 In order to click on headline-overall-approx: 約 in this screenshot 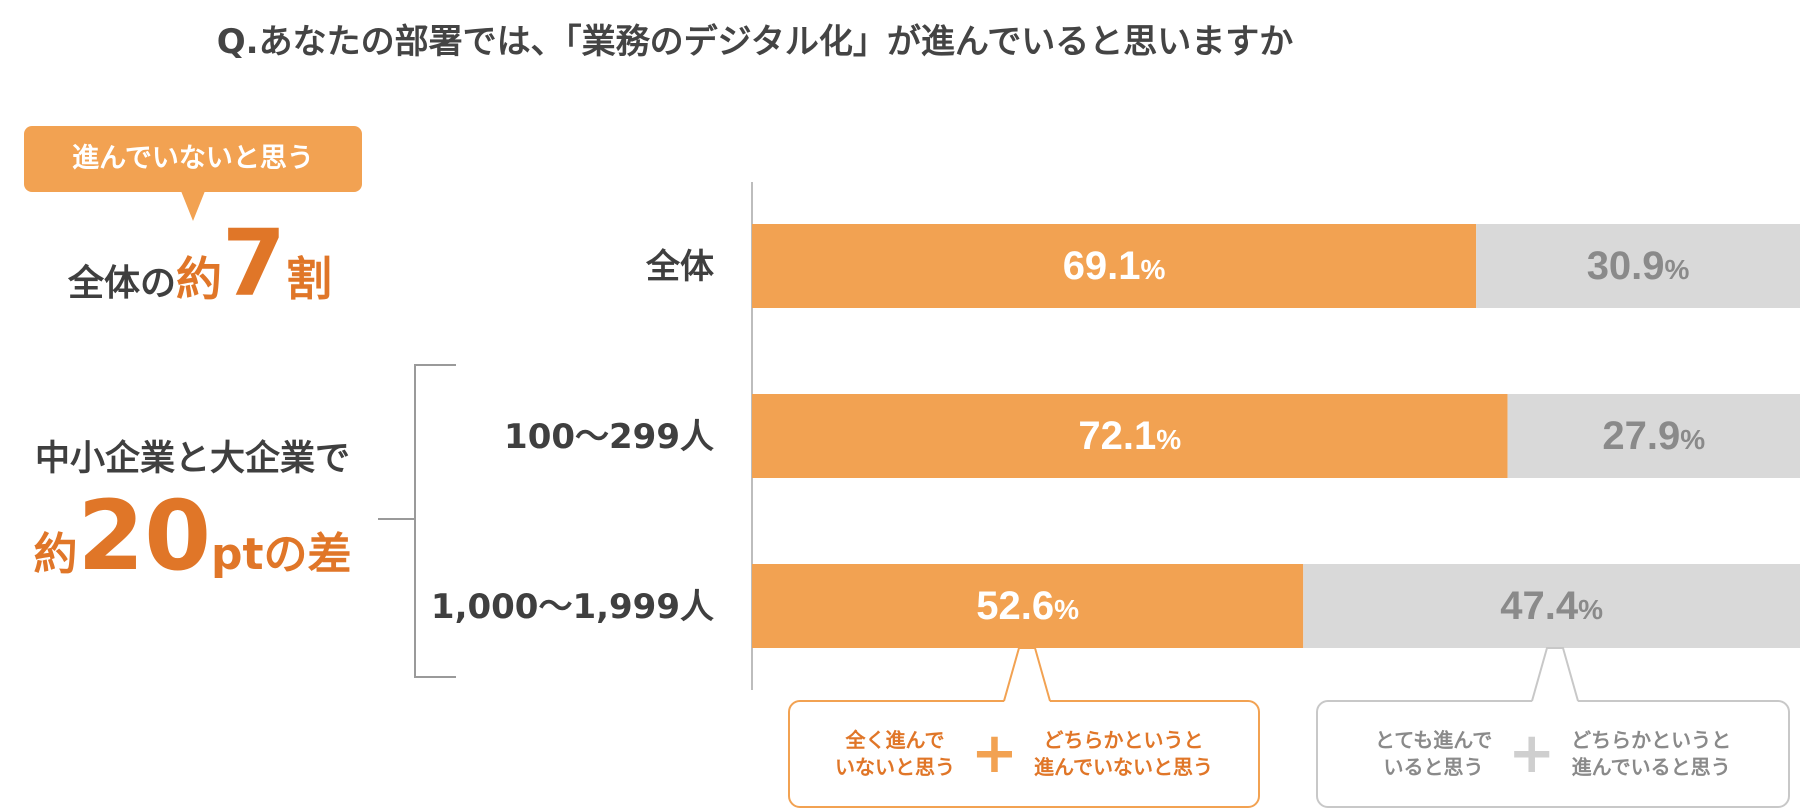, I will do `click(199, 279)`.